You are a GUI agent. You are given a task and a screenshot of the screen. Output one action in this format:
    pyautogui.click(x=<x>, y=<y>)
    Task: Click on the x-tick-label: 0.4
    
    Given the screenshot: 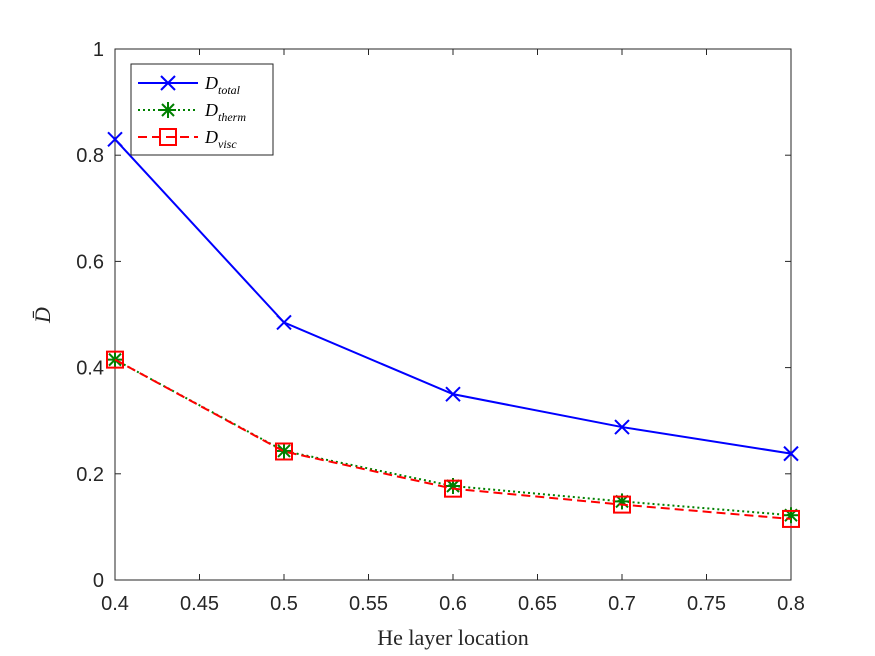 What is the action you would take?
    pyautogui.click(x=115, y=604)
    